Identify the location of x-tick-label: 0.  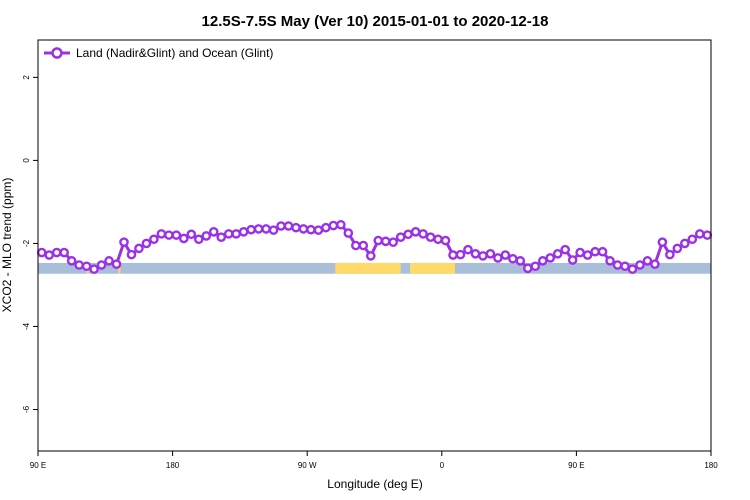
(442, 465).